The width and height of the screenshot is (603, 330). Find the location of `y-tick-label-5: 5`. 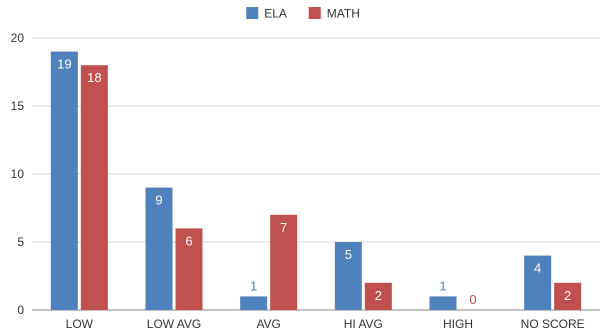

y-tick-label-5: 5 is located at coordinates (20, 242).